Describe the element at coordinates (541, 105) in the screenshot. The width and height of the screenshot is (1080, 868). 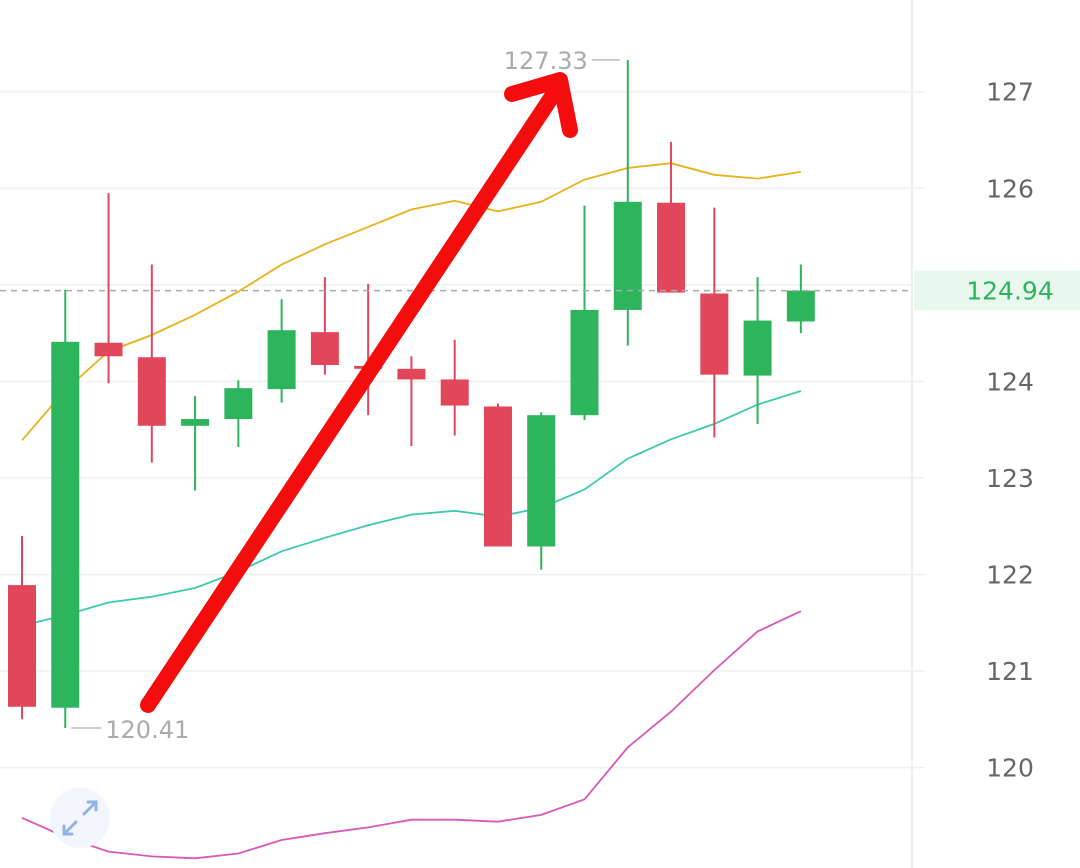
I see `arrow-head` at that location.